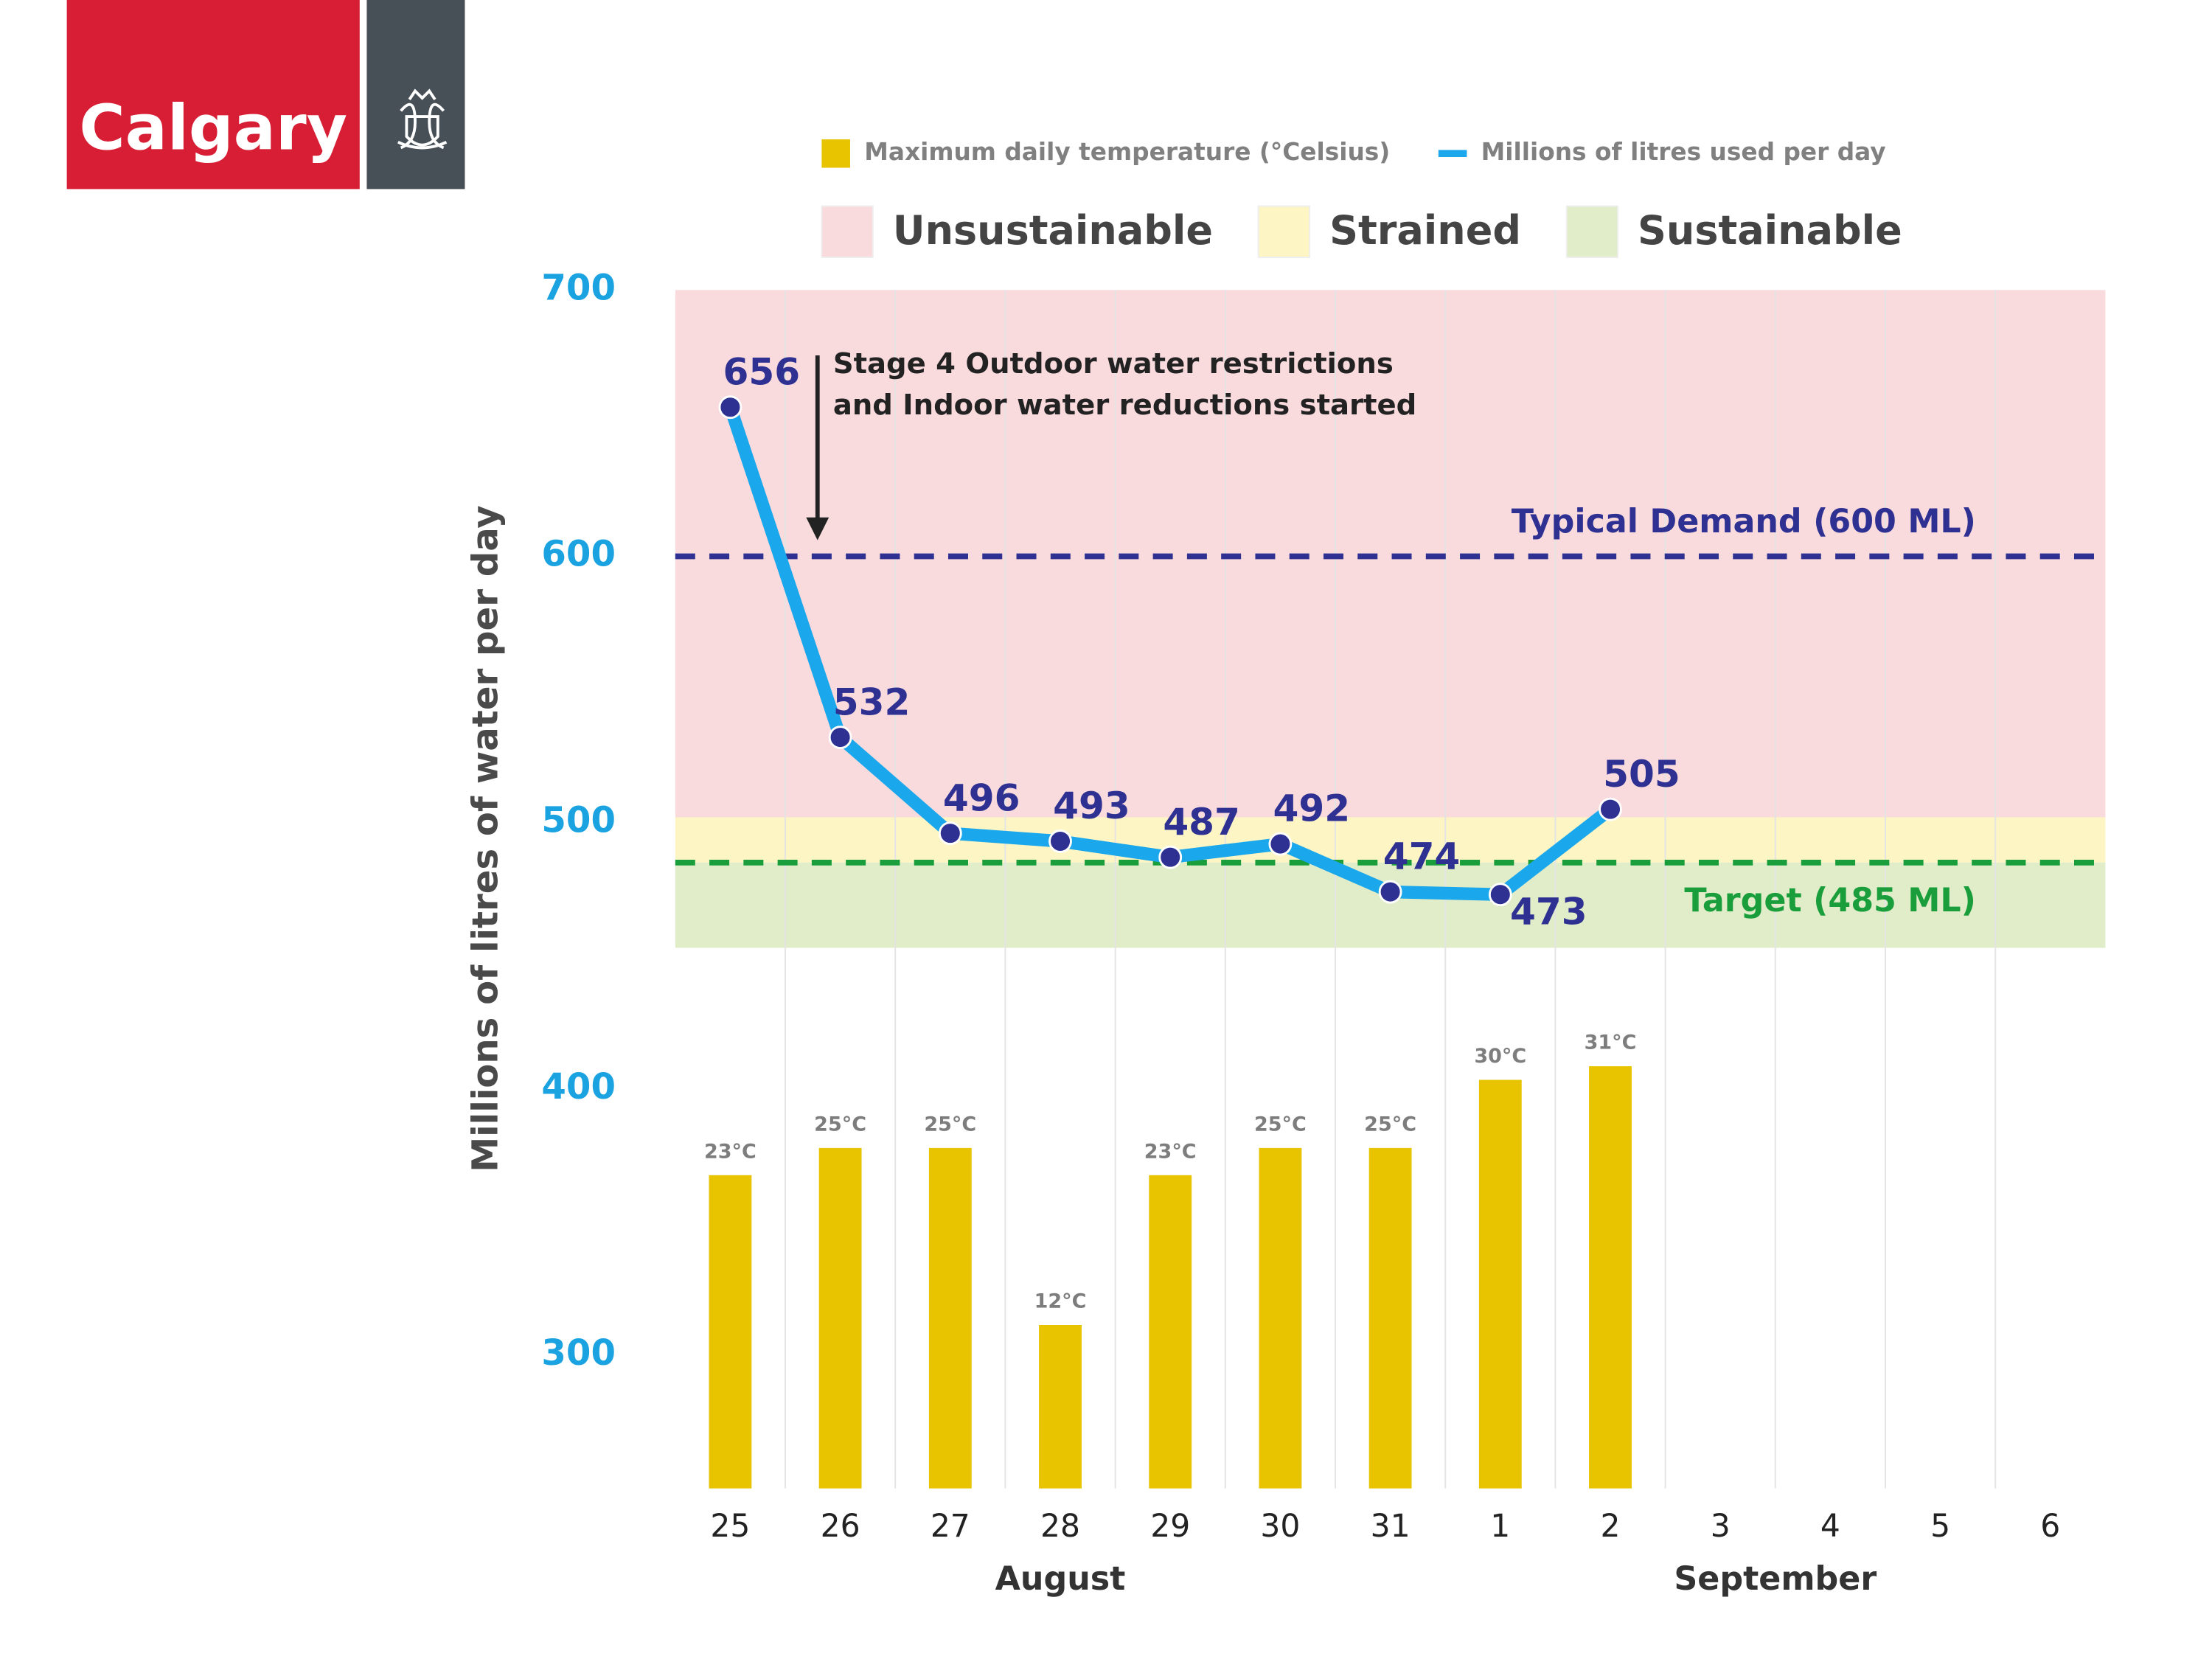  I want to click on annotation-text: Stage 4 Outdoor water restrictions, so click(1113, 363).